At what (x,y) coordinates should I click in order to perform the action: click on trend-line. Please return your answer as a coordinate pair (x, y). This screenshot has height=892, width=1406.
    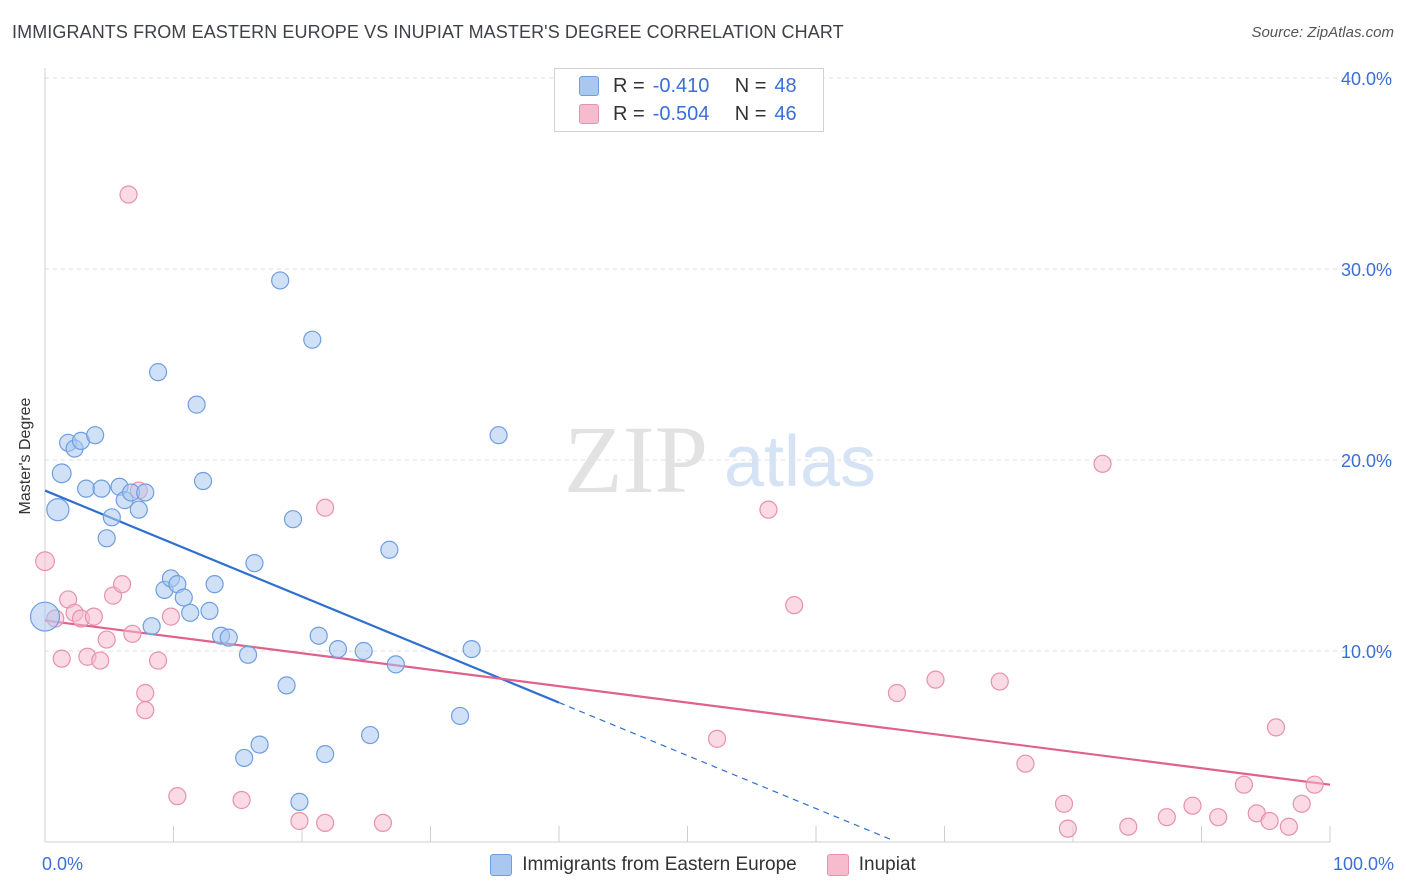
    Looking at the image, I should click on (302, 596).